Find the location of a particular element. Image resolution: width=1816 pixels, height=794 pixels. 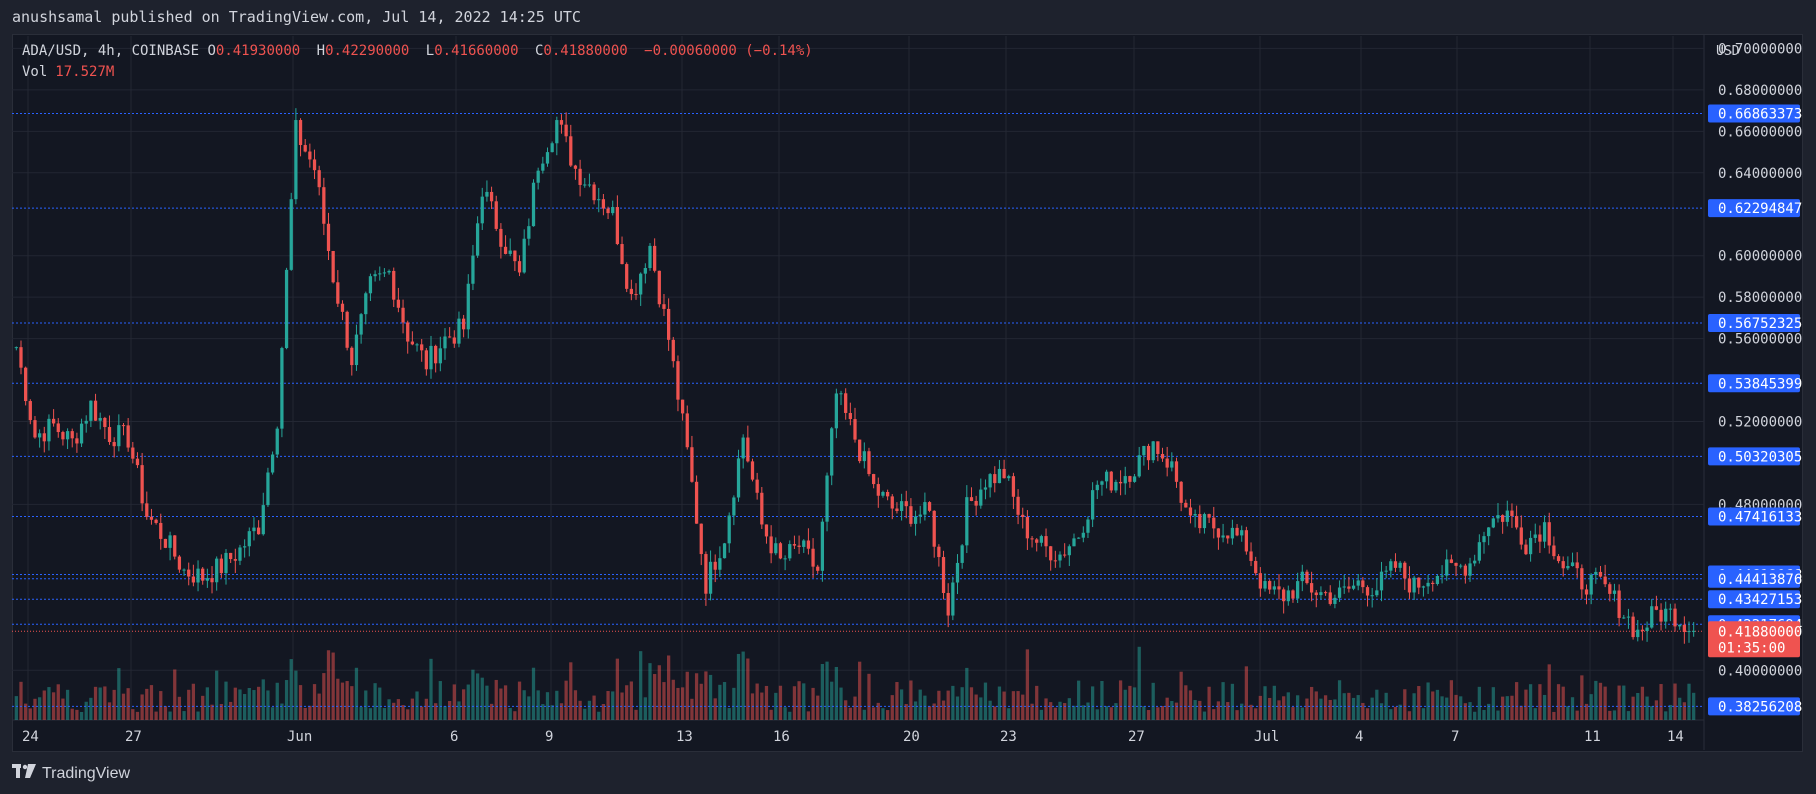

level-price-tag is located at coordinates (1754, 208).